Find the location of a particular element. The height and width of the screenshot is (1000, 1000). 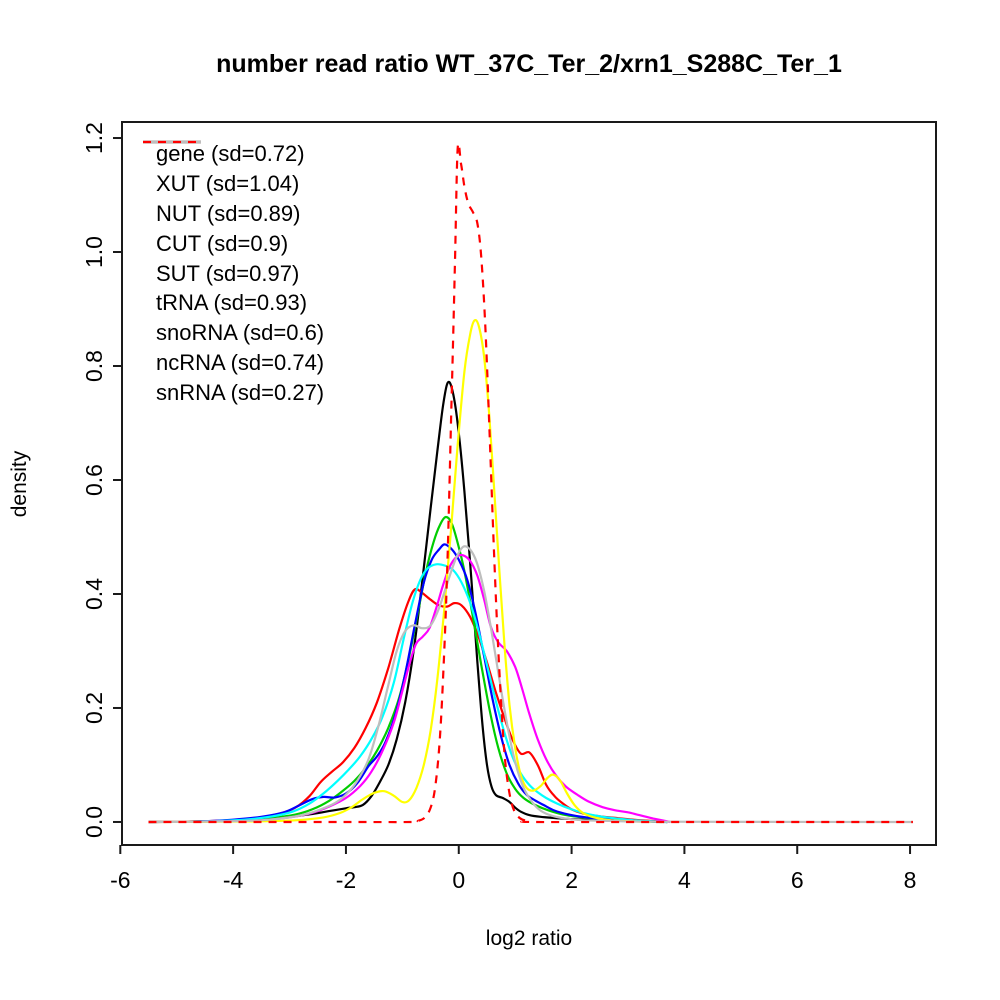

legend-item-tRNA: tRNA (sd=0.93) is located at coordinates (233, 229).